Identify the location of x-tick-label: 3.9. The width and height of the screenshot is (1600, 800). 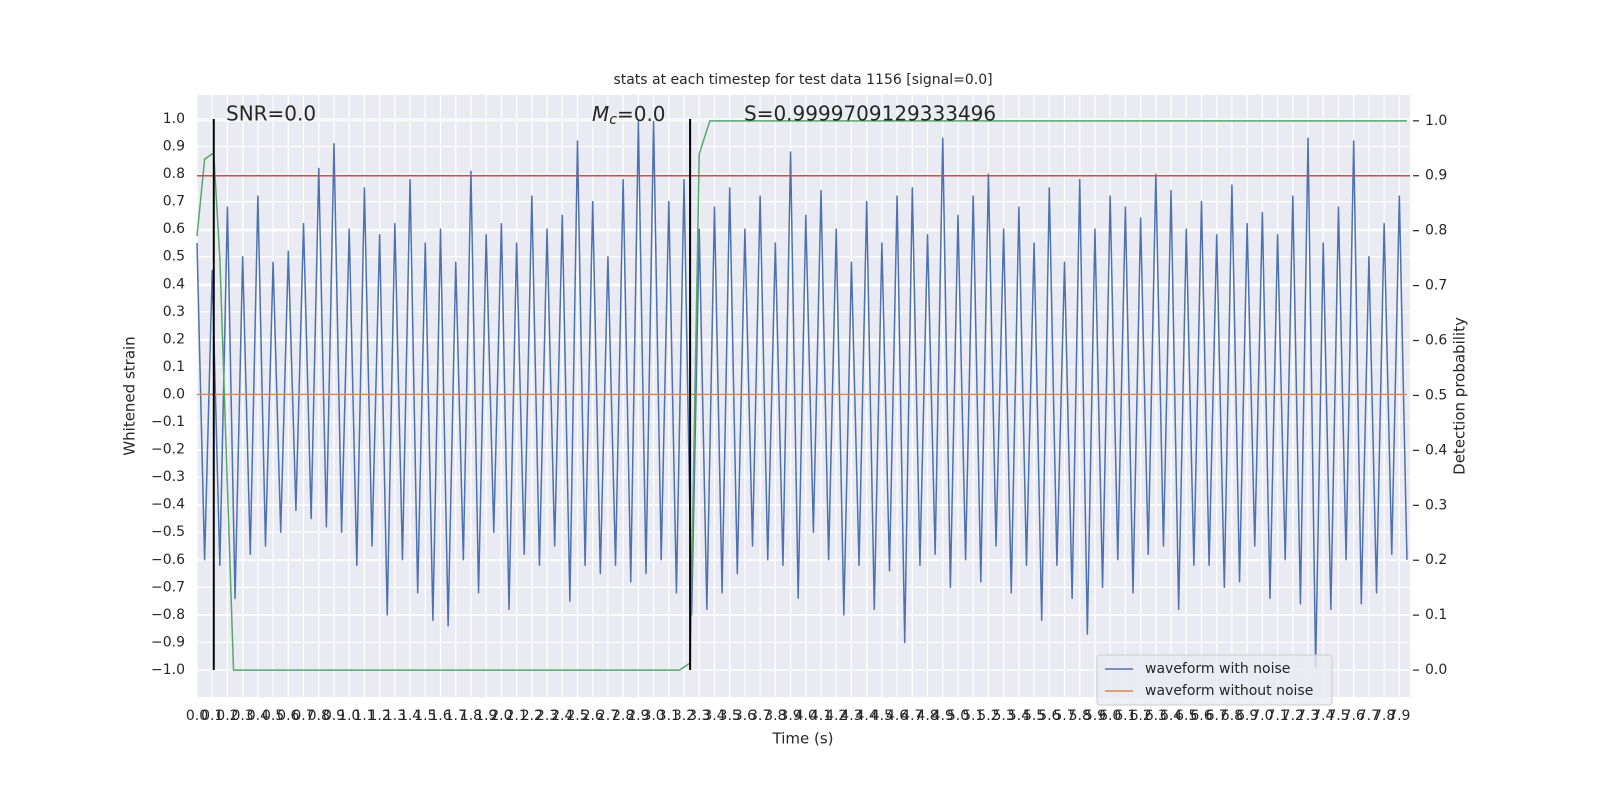
(790, 716).